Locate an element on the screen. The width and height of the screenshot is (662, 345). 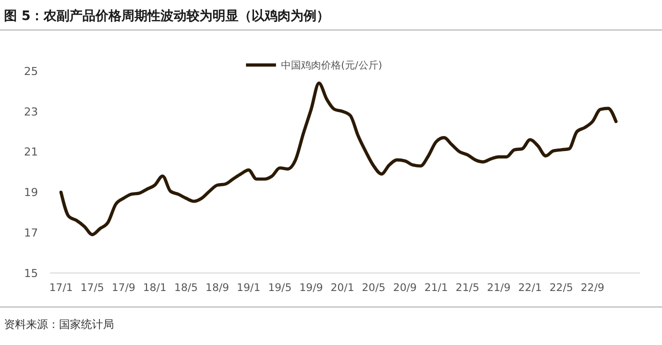
chart-title: 图 5：农副产品价格周期性波动较为明显（以鸡肉为例） is located at coordinates (167, 16).